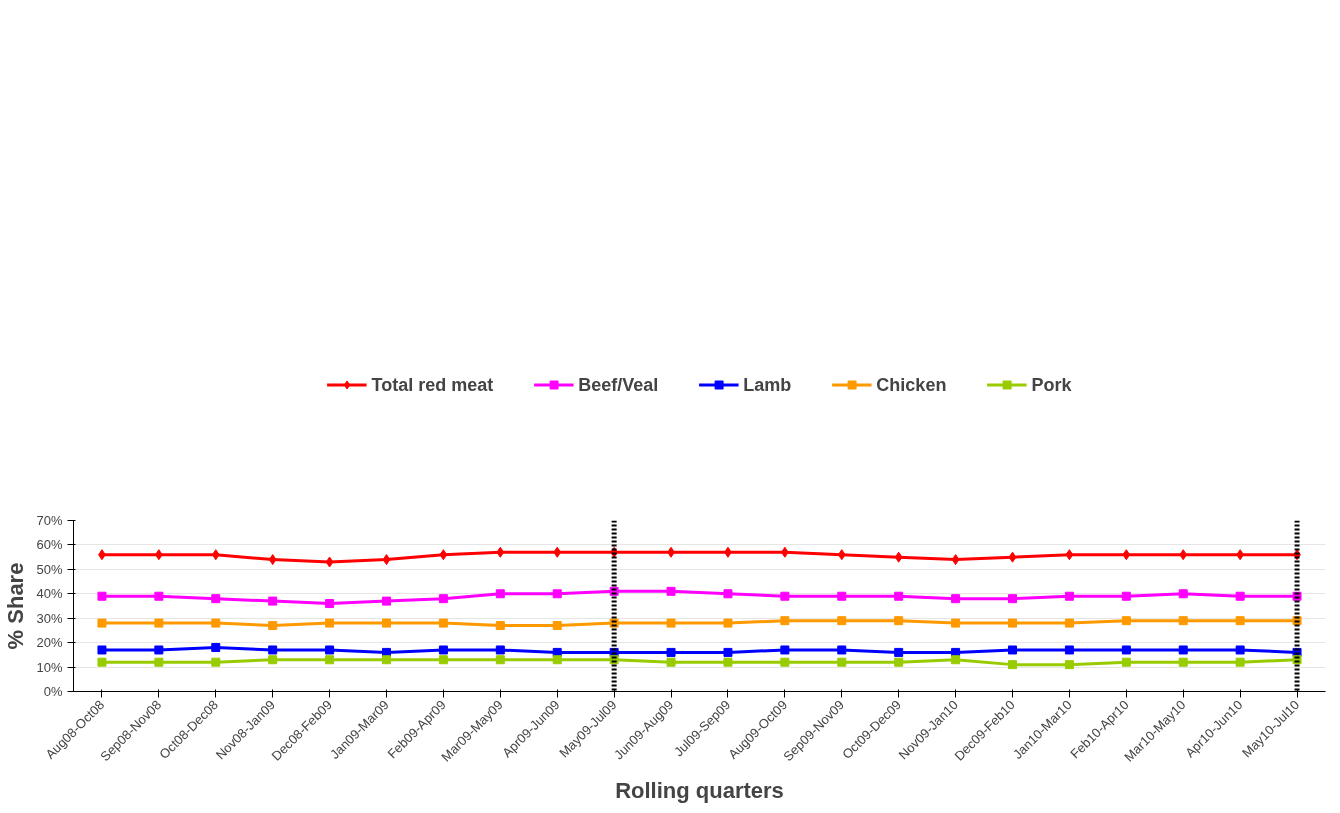 Image resolution: width=1340 pixels, height=813 pixels. What do you see at coordinates (1051, 385) in the screenshot?
I see `legend-label: Pork` at bounding box center [1051, 385].